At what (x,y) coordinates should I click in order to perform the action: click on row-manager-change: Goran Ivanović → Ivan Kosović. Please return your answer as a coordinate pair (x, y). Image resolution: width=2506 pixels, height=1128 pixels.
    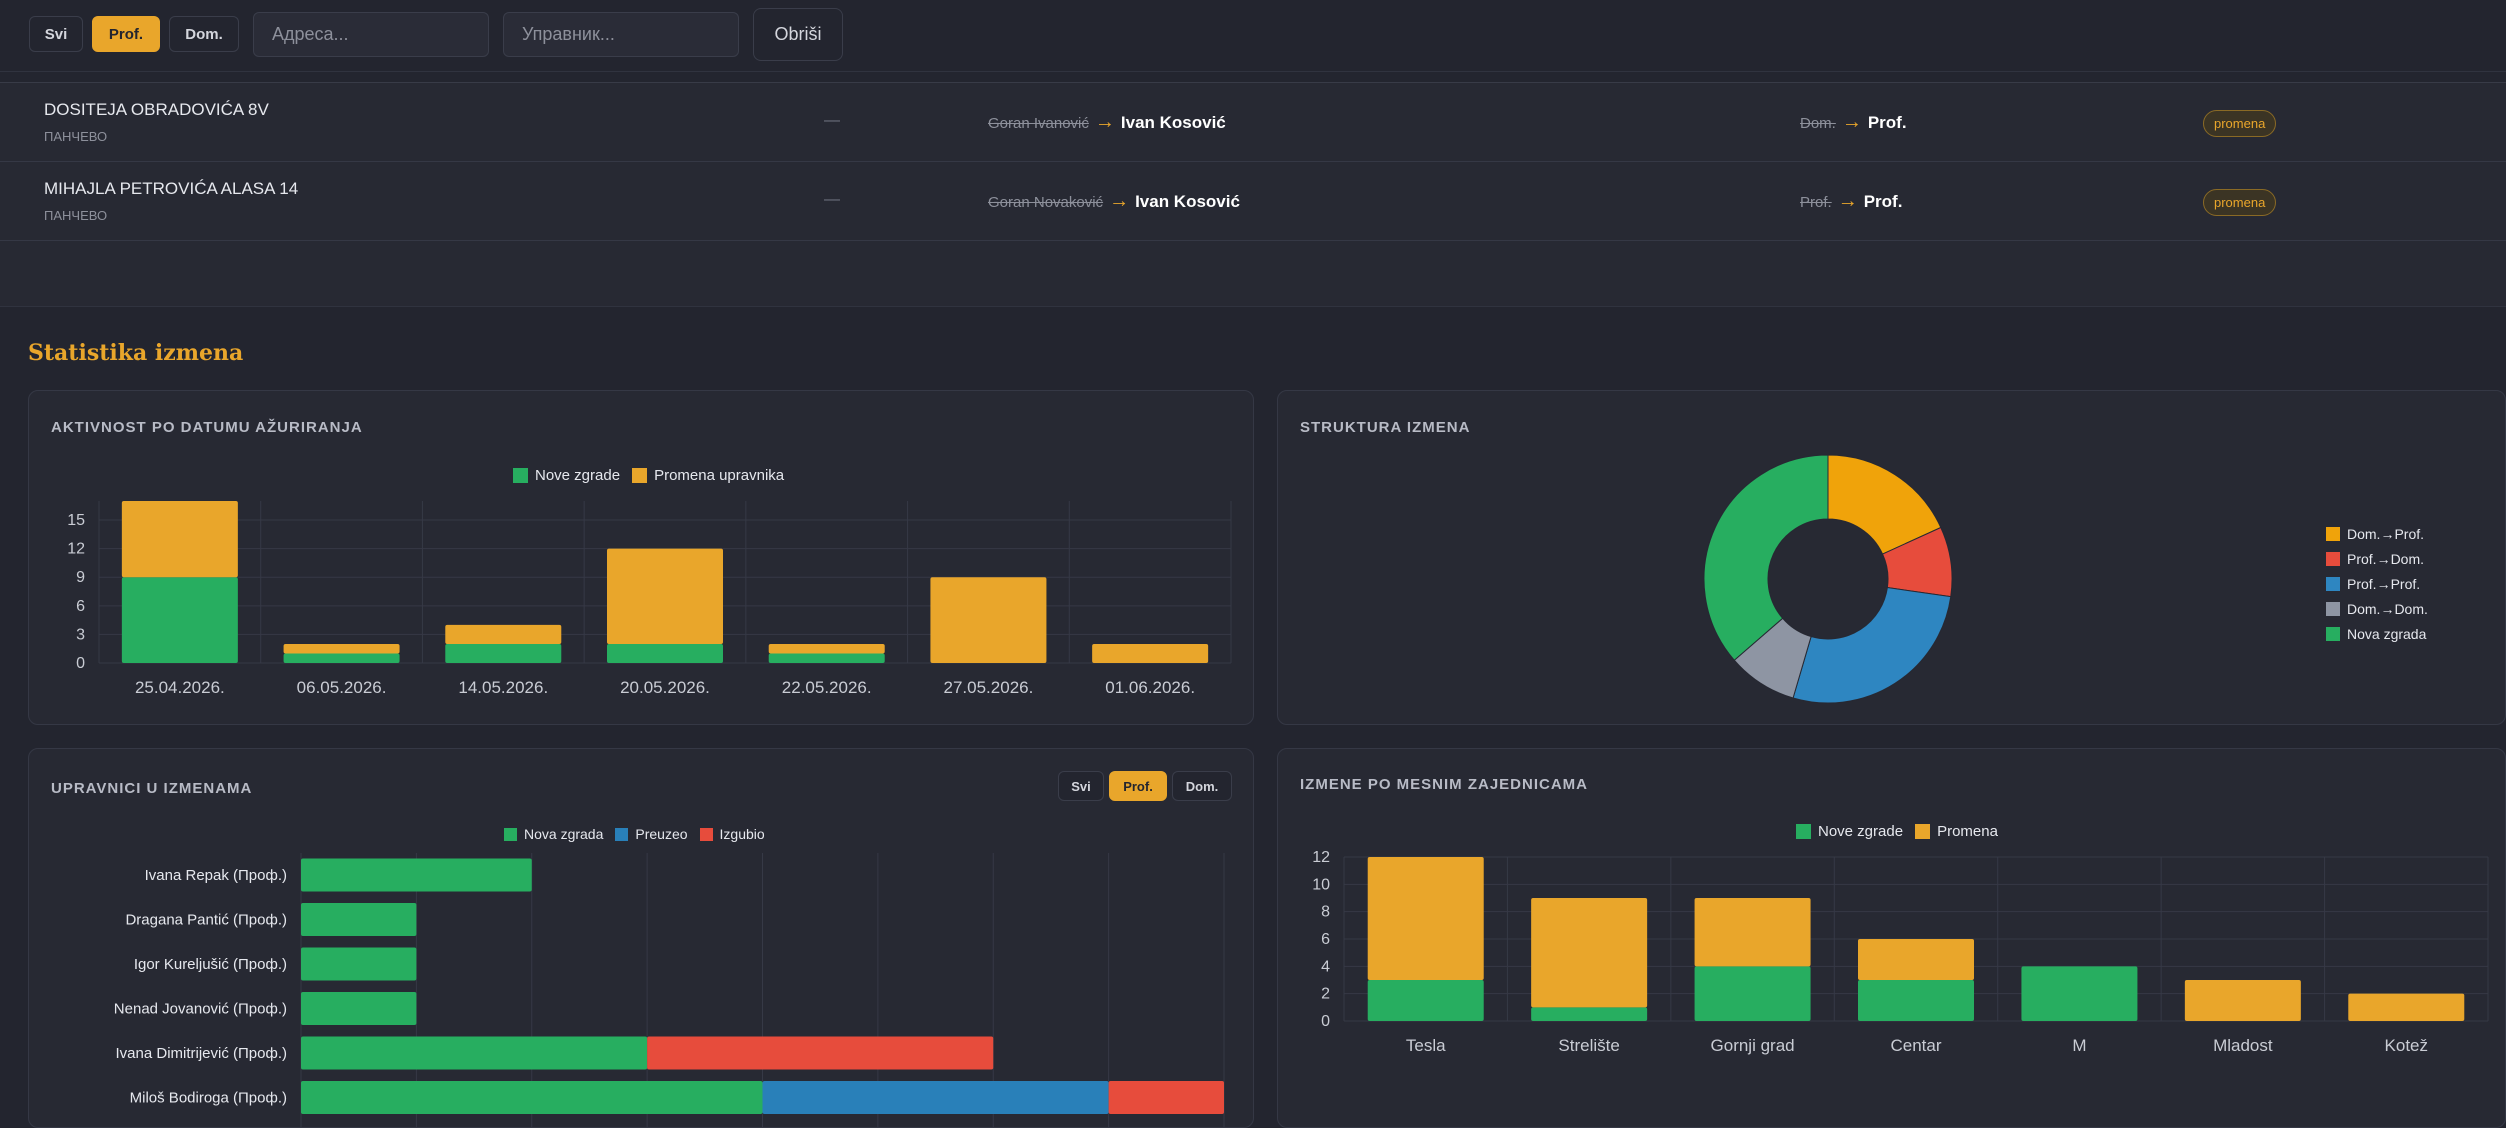
    Looking at the image, I should click on (1107, 122).